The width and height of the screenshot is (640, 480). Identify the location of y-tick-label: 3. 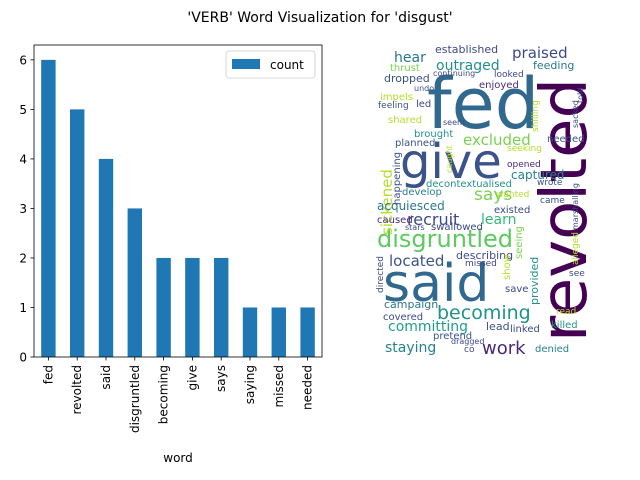
(23, 209).